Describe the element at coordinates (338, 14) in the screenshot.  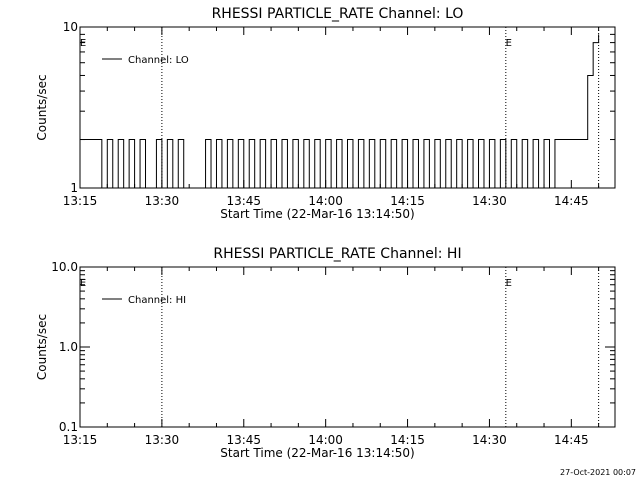
I see `chart-title: RHESSI PARTICLE_RATE Channel: LO` at that location.